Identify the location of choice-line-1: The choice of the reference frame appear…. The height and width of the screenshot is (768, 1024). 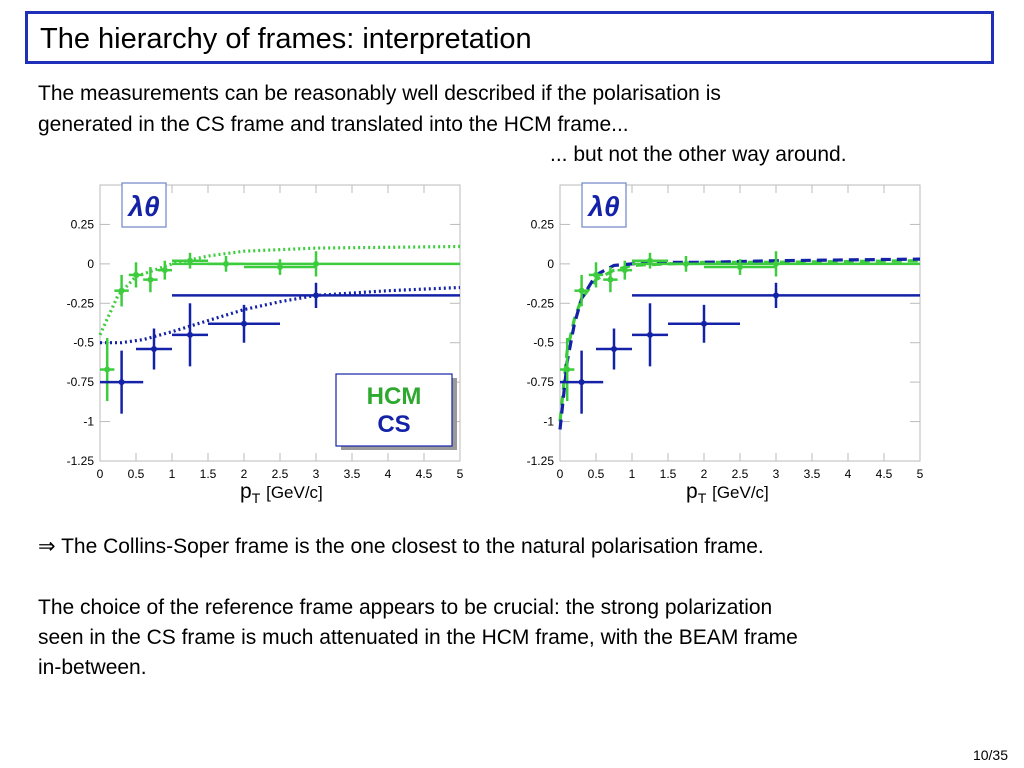
(405, 607).